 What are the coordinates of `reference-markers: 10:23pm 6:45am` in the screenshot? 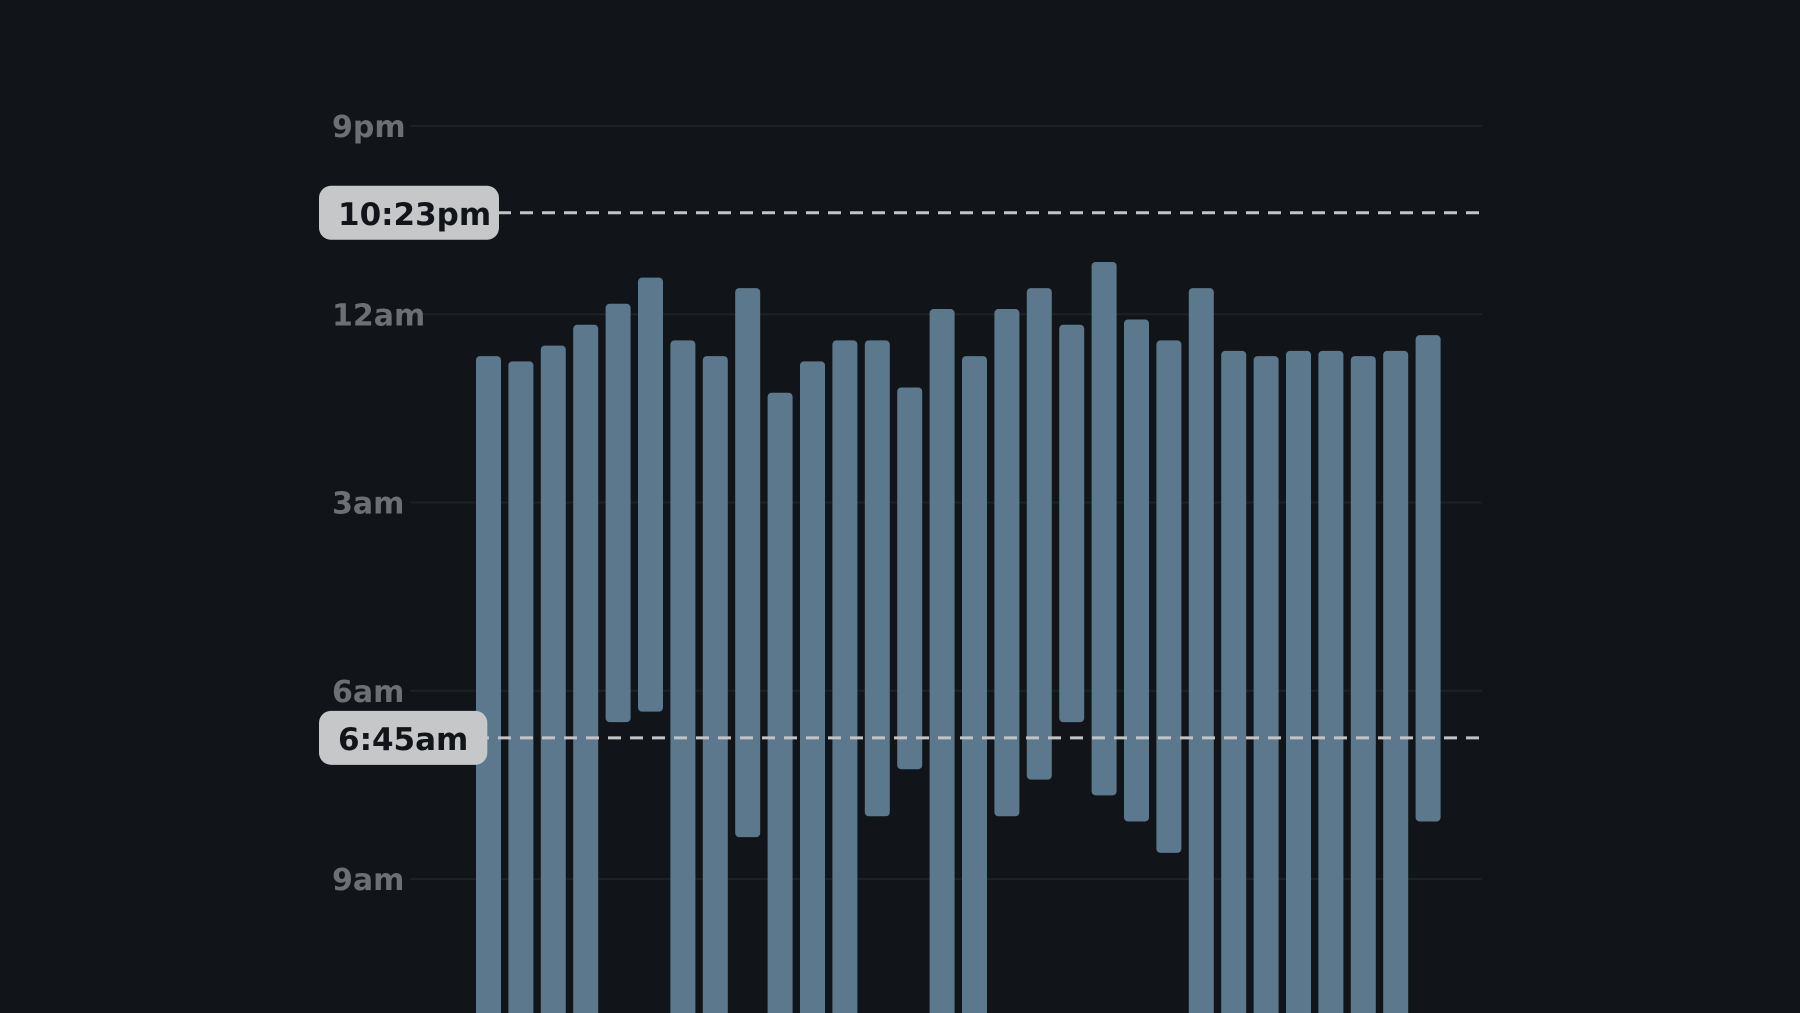 It's located at (409, 475).